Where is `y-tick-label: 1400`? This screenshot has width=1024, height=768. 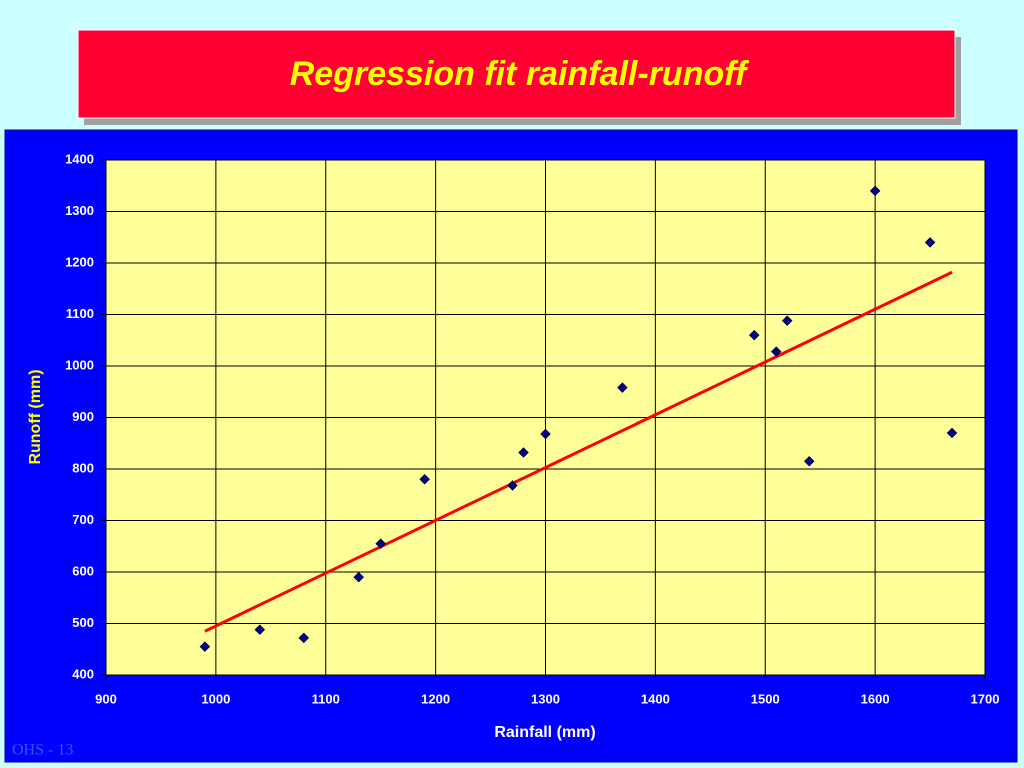 y-tick-label: 1400 is located at coordinates (79, 158).